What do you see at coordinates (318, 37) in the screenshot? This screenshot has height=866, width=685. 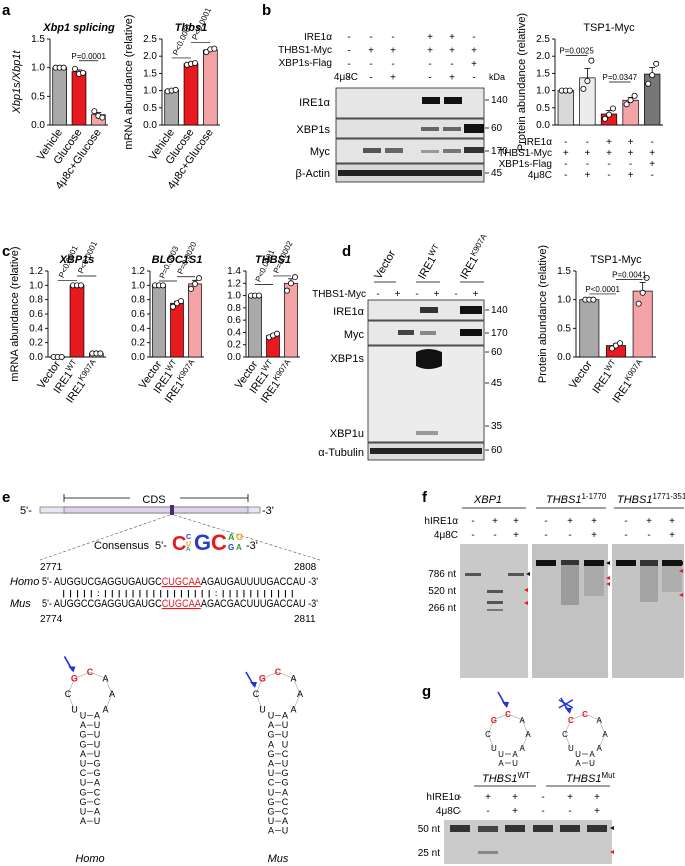 I see `blot-b-row-ire1a: IRE1α` at bounding box center [318, 37].